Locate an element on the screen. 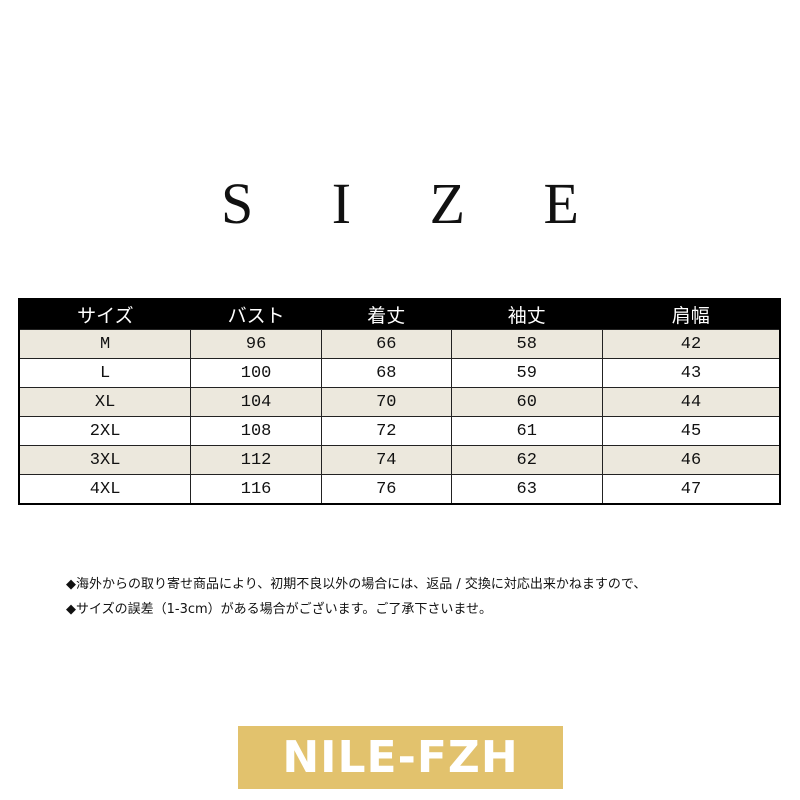 Image resolution: width=800 pixels, height=800 pixels. table-header-row: サイズ バスト 着丈 袖丈 肩幅 is located at coordinates (399, 314).